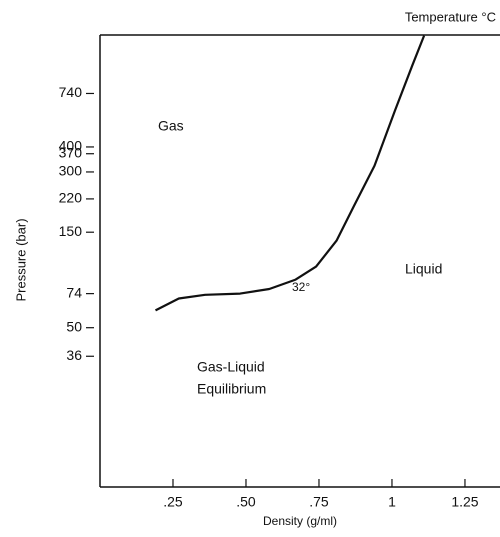 This screenshot has width=500, height=537. What do you see at coordinates (171, 126) in the screenshot?
I see `annotation: Gas` at bounding box center [171, 126].